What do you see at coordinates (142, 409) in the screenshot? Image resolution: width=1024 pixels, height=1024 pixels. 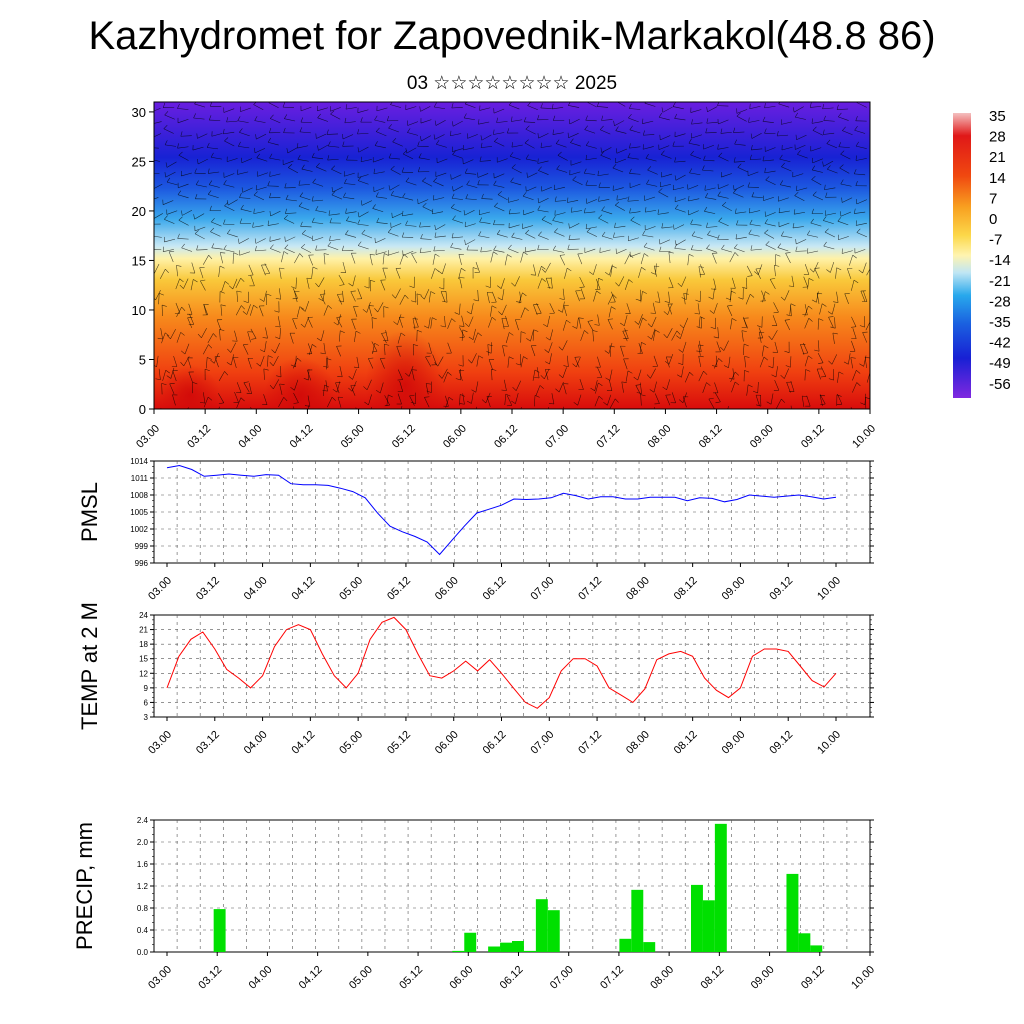 I see `heatmap-y-tick-label: 0` at bounding box center [142, 409].